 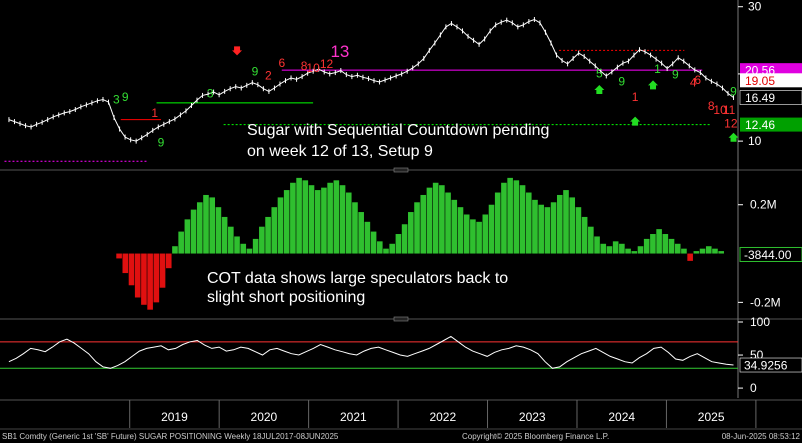 What do you see at coordinates (264, 417) in the screenshot?
I see `x-year-label: 2020` at bounding box center [264, 417].